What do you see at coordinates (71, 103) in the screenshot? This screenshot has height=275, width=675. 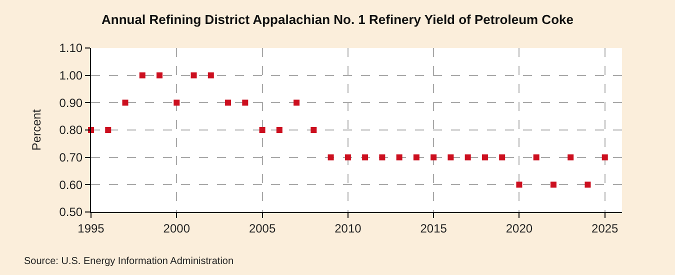 I see `y-tick-label: 0.90` at bounding box center [71, 103].